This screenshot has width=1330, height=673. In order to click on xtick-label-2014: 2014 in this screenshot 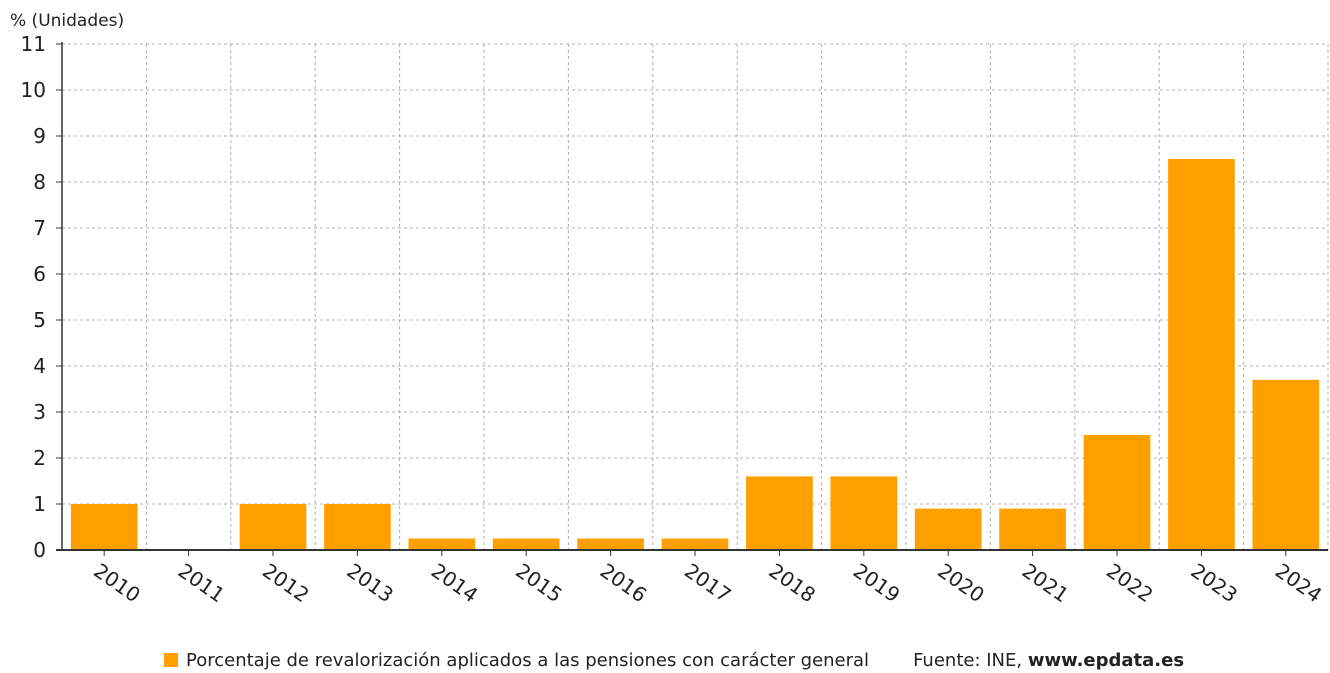, I will do `click(454, 582)`.